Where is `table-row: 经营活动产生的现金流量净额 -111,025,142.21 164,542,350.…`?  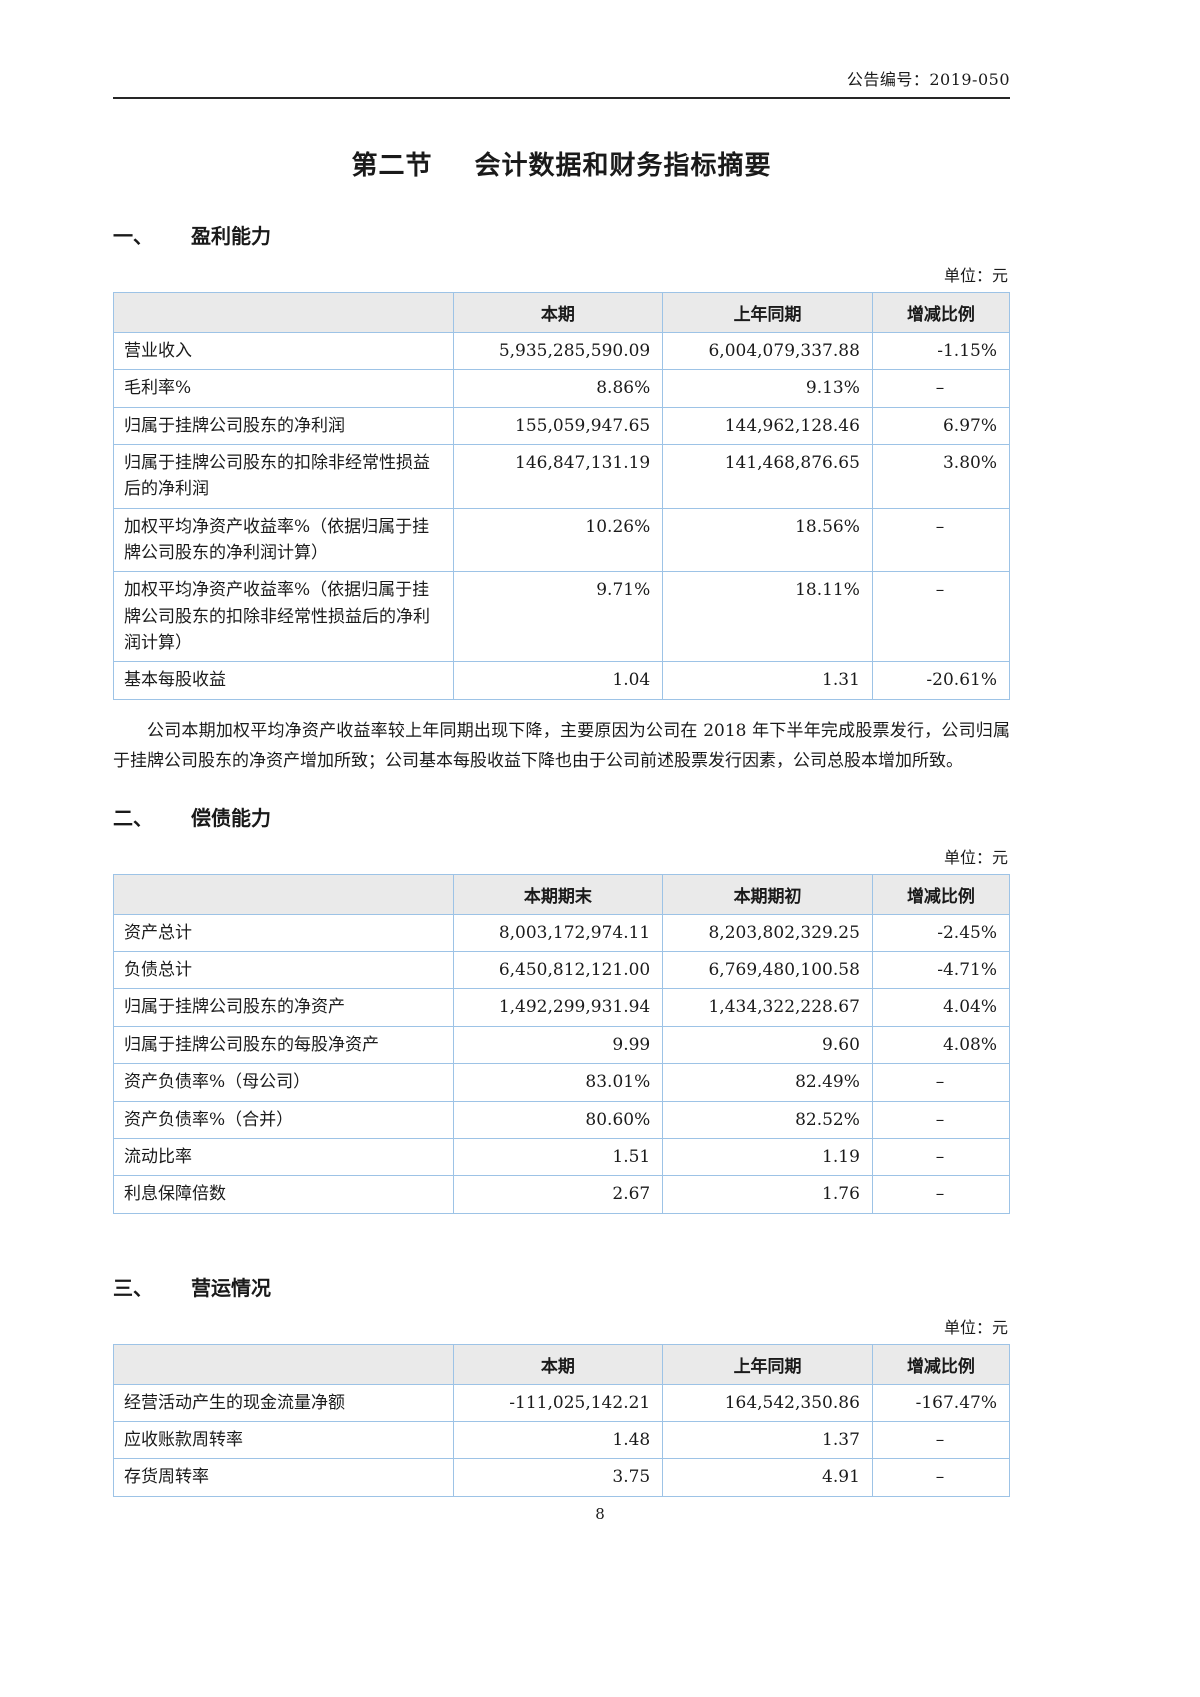 table-row: 经营活动产生的现金流量净额 -111,025,142.21 164,542,350.… is located at coordinates (562, 1402).